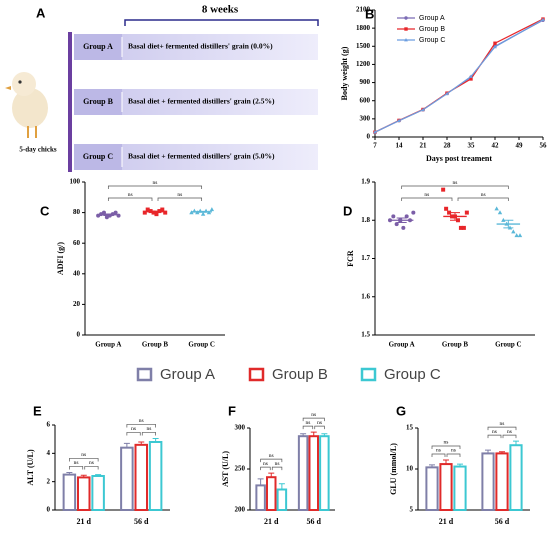 The image size is (550, 534). I want to click on y-tick-label: 200, so click(240, 510).